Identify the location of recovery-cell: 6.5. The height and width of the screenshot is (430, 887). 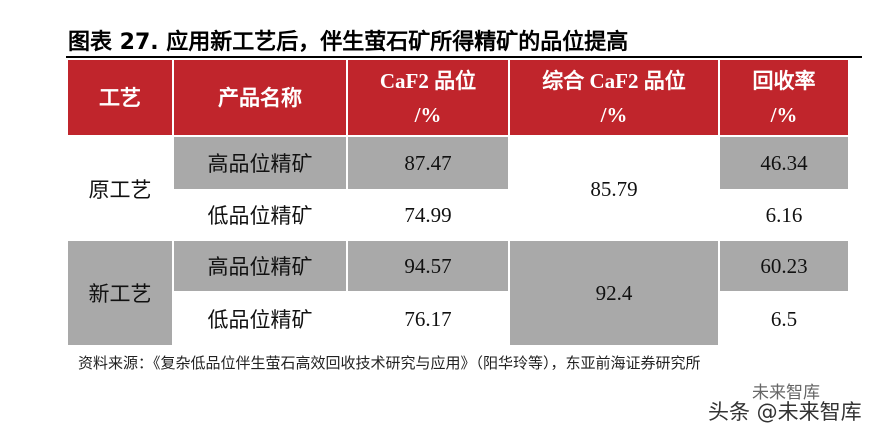
(784, 318).